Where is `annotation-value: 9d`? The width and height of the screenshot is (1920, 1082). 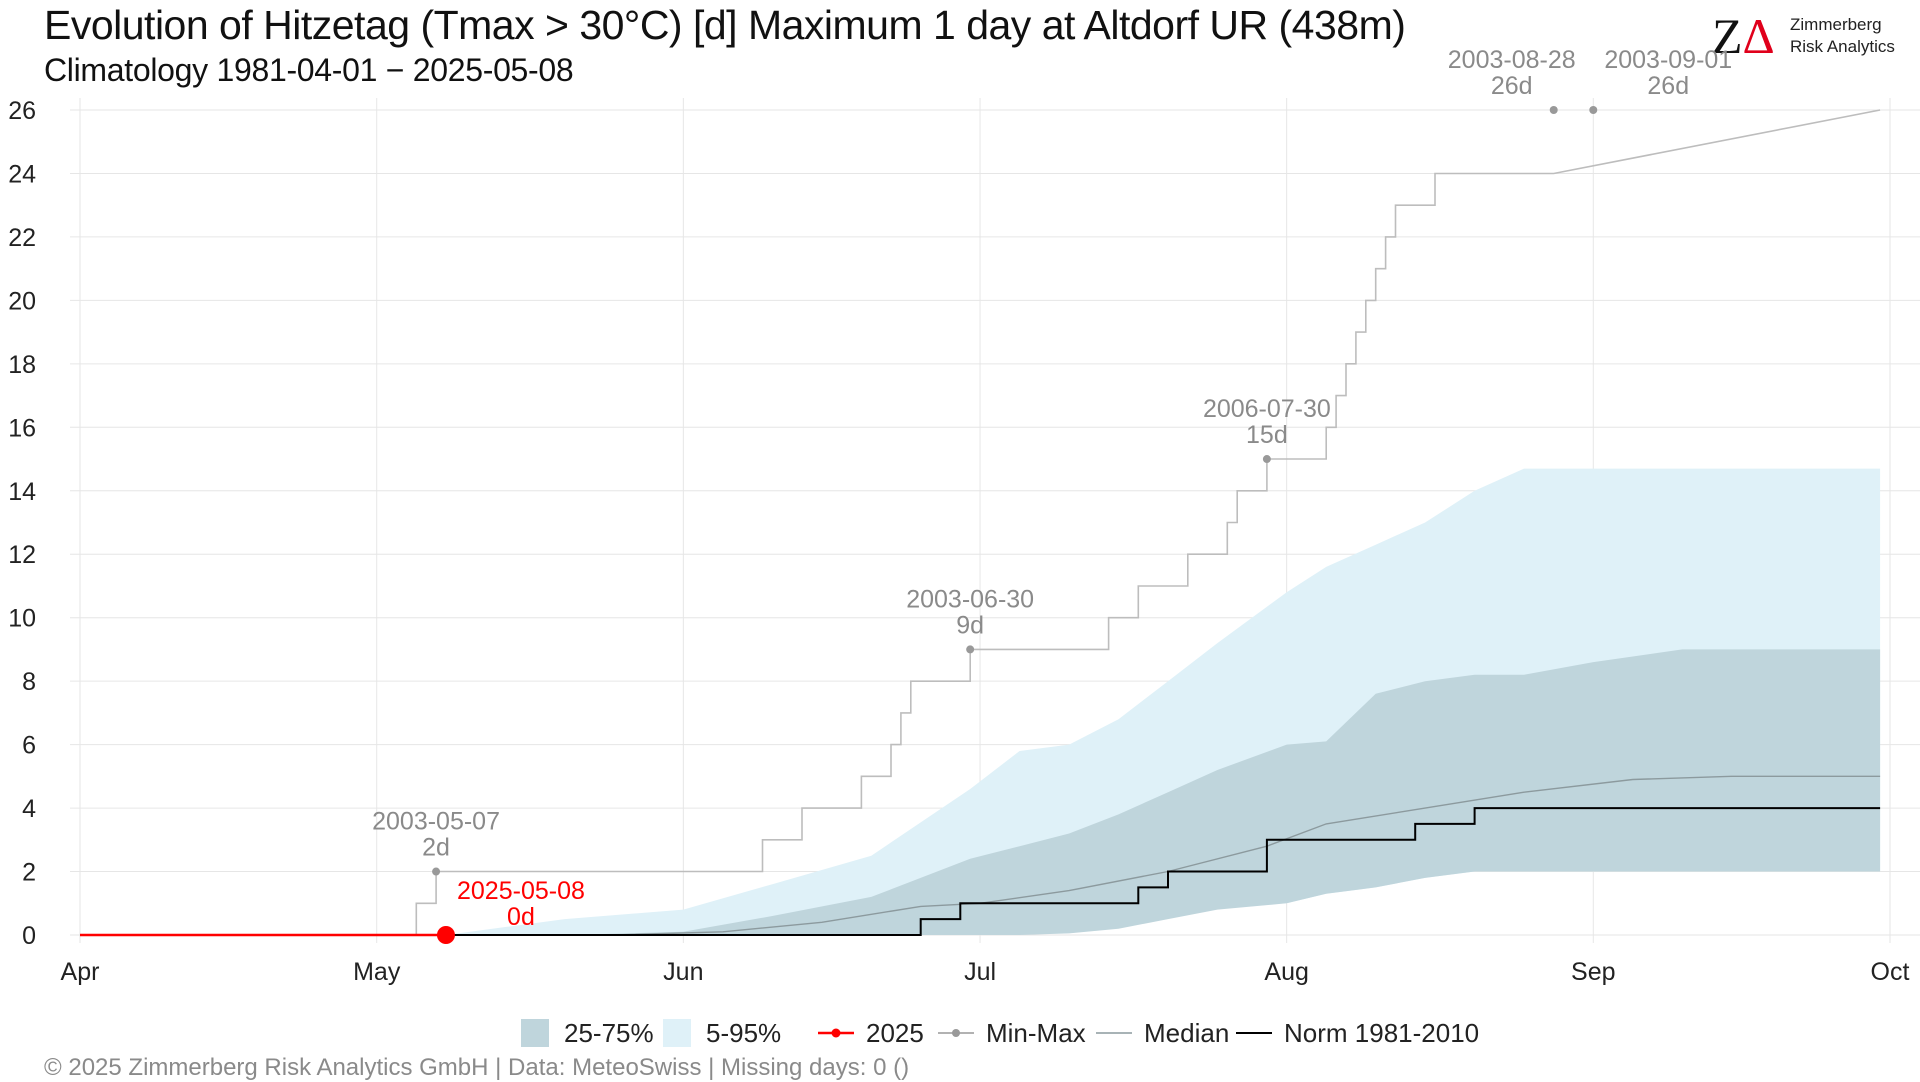
annotation-value: 9d is located at coordinates (970, 625).